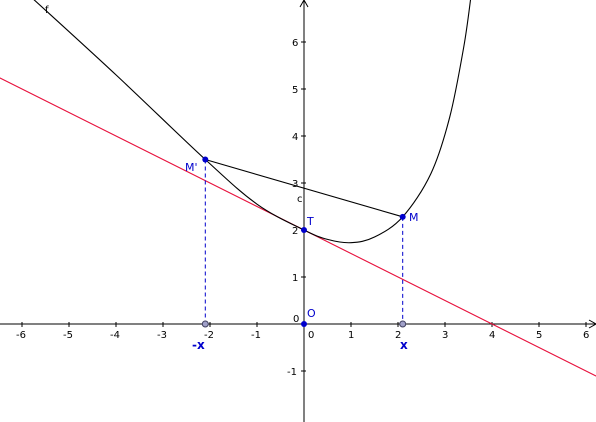 The image size is (596, 422). What do you see at coordinates (21, 335) in the screenshot?
I see `x-tick-label: -6` at bounding box center [21, 335].